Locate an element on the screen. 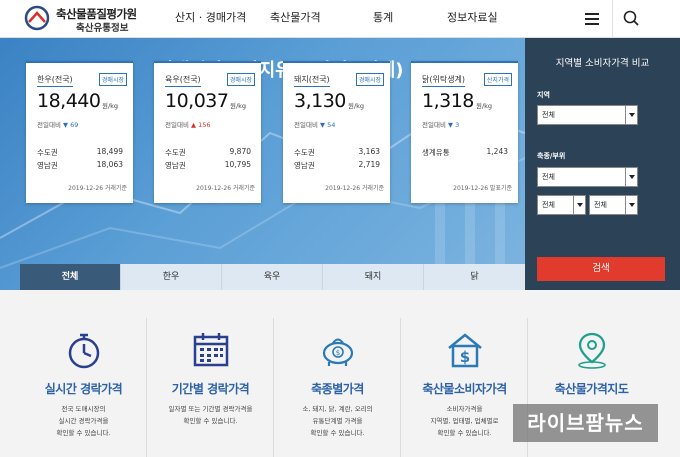 This screenshot has width=680, height=457. card-row: 영남권 2,719 is located at coordinates (337, 165).